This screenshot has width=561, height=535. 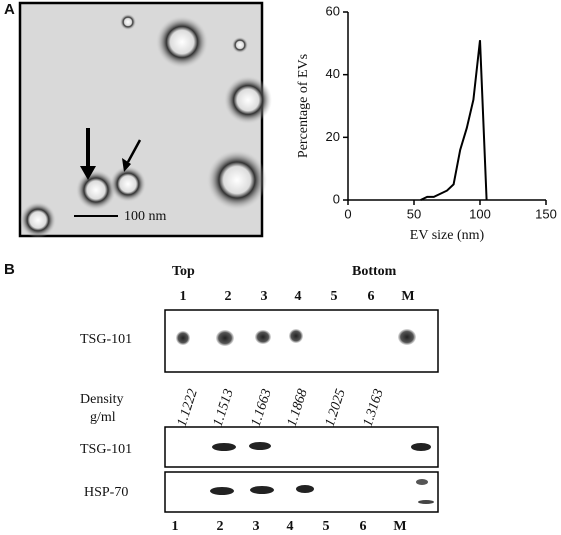 I want to click on y-tick-label: 60, so click(x=333, y=10).